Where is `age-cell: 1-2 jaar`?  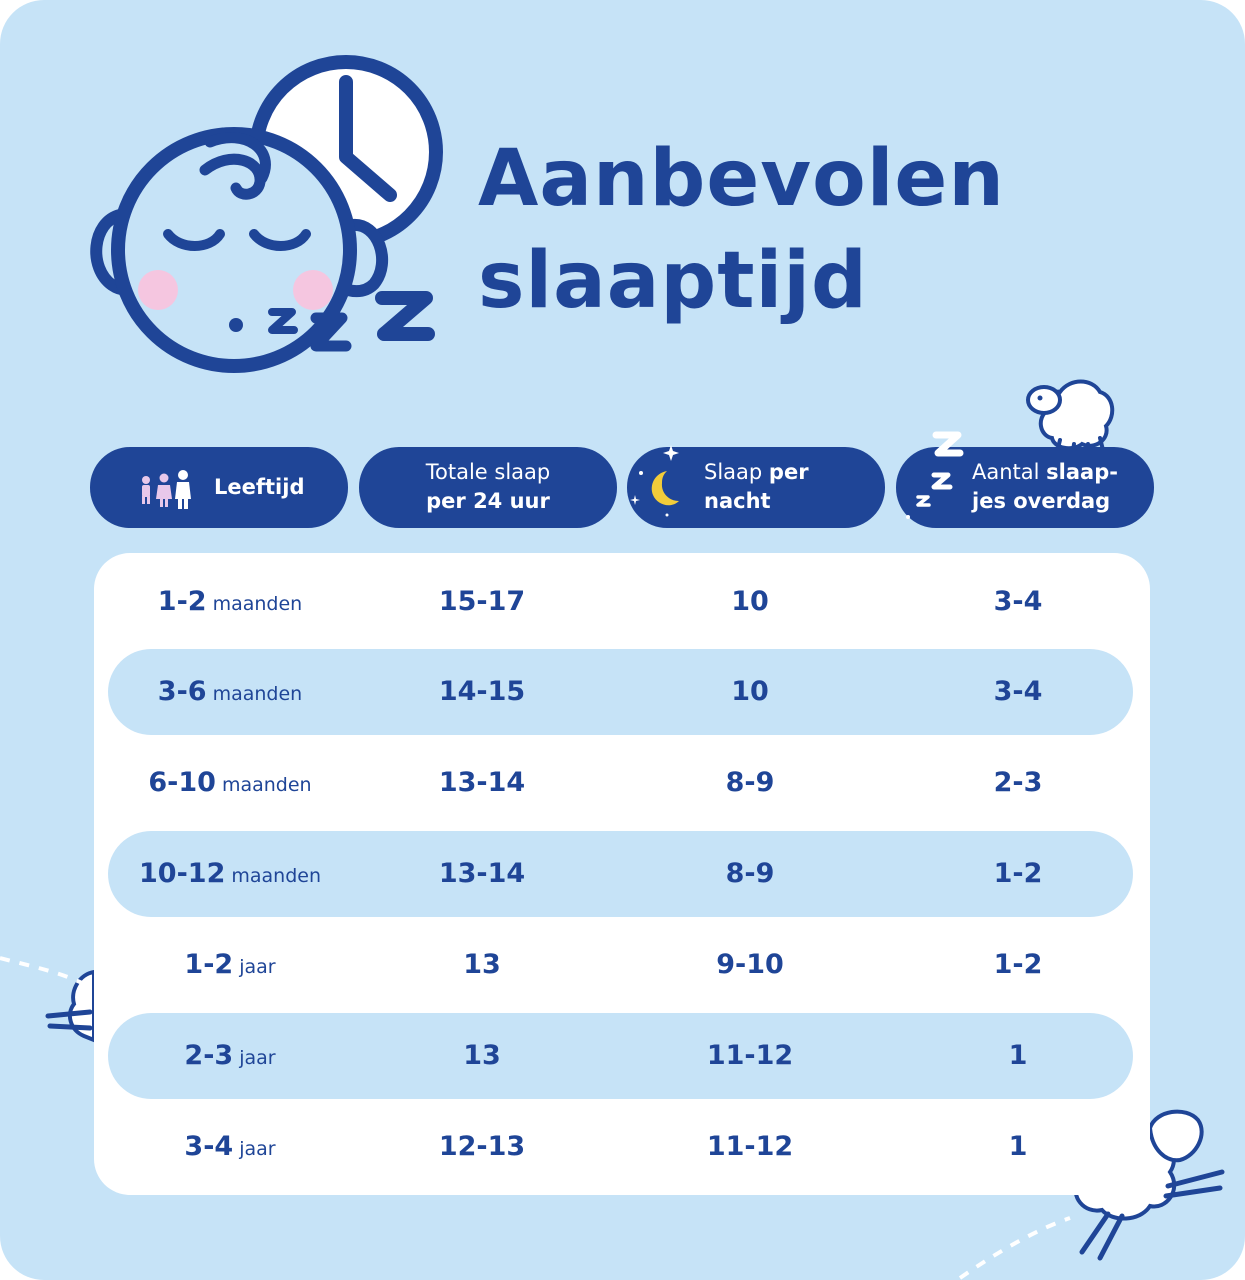
age-cell: 1-2 jaar is located at coordinates (230, 964).